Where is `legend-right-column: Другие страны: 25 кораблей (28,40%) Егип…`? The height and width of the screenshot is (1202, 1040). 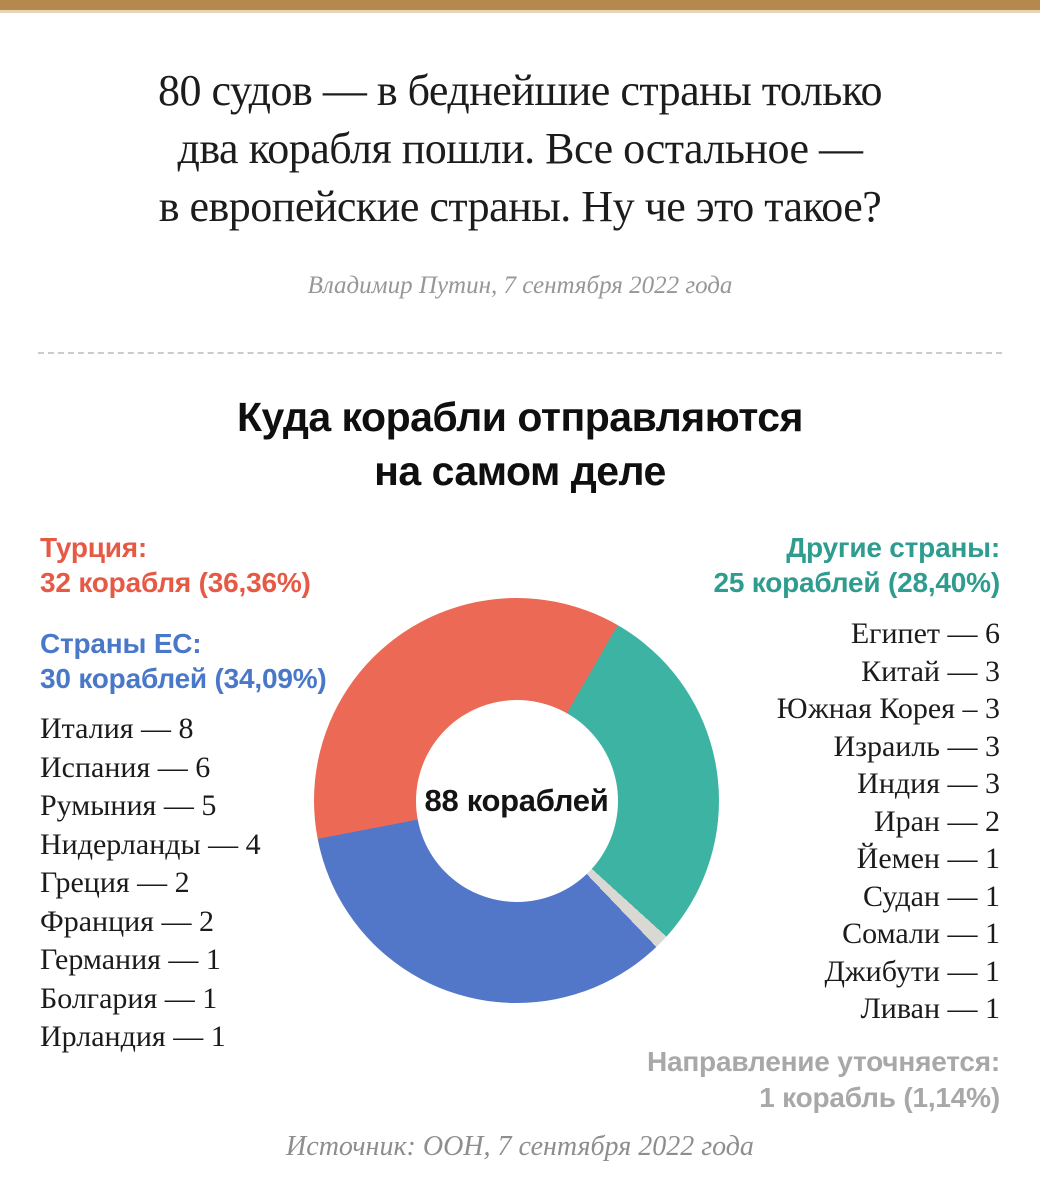
legend-right-column: Другие страны: 25 кораблей (28,40%) Егип… is located at coordinates (856, 779).